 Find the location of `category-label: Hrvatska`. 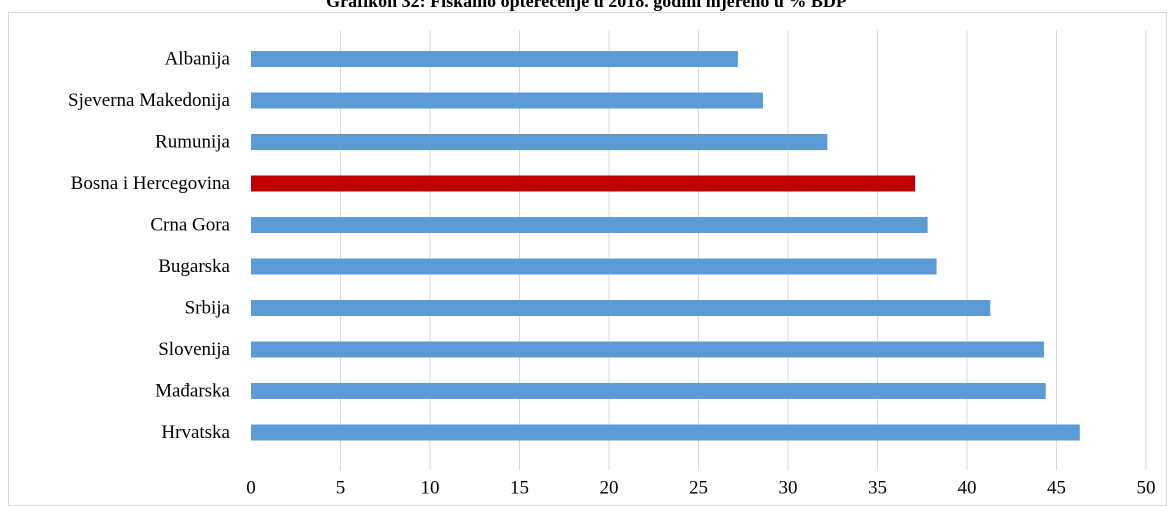

category-label: Hrvatska is located at coordinates (195, 432).